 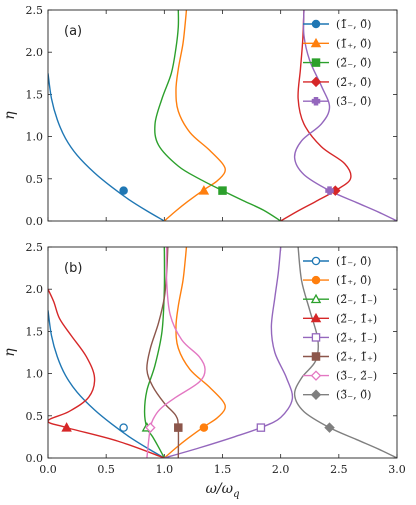 What do you see at coordinates (356, 318) in the screenshot?
I see `legend-entry-4: (2̃₋, 1̃₊)` at bounding box center [356, 318].